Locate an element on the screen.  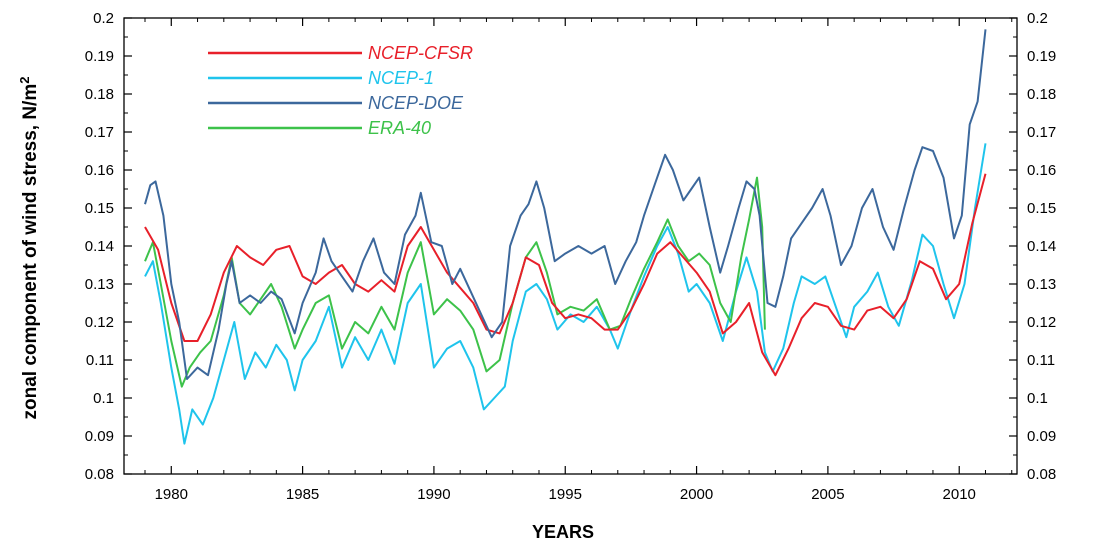
legend: NCEP-CFSR NCEP-1 NCEP-DOE ERA-40 is located at coordinates (340, 90).